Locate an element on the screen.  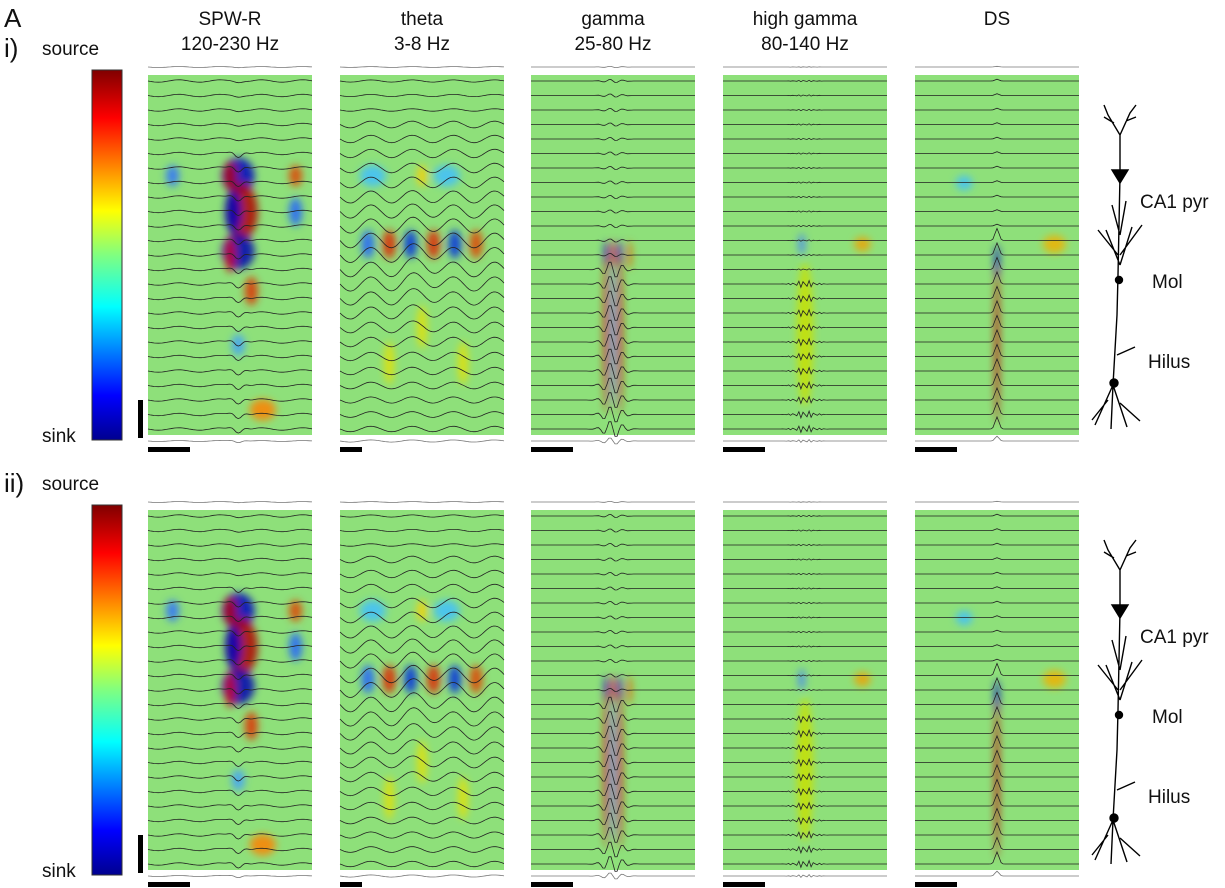
neuron-label: CA1 pyr is located at coordinates (1174, 637).